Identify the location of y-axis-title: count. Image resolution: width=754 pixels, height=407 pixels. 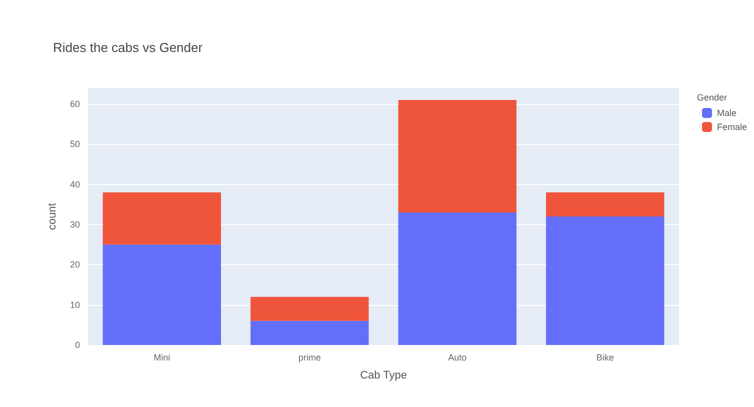
(52, 216).